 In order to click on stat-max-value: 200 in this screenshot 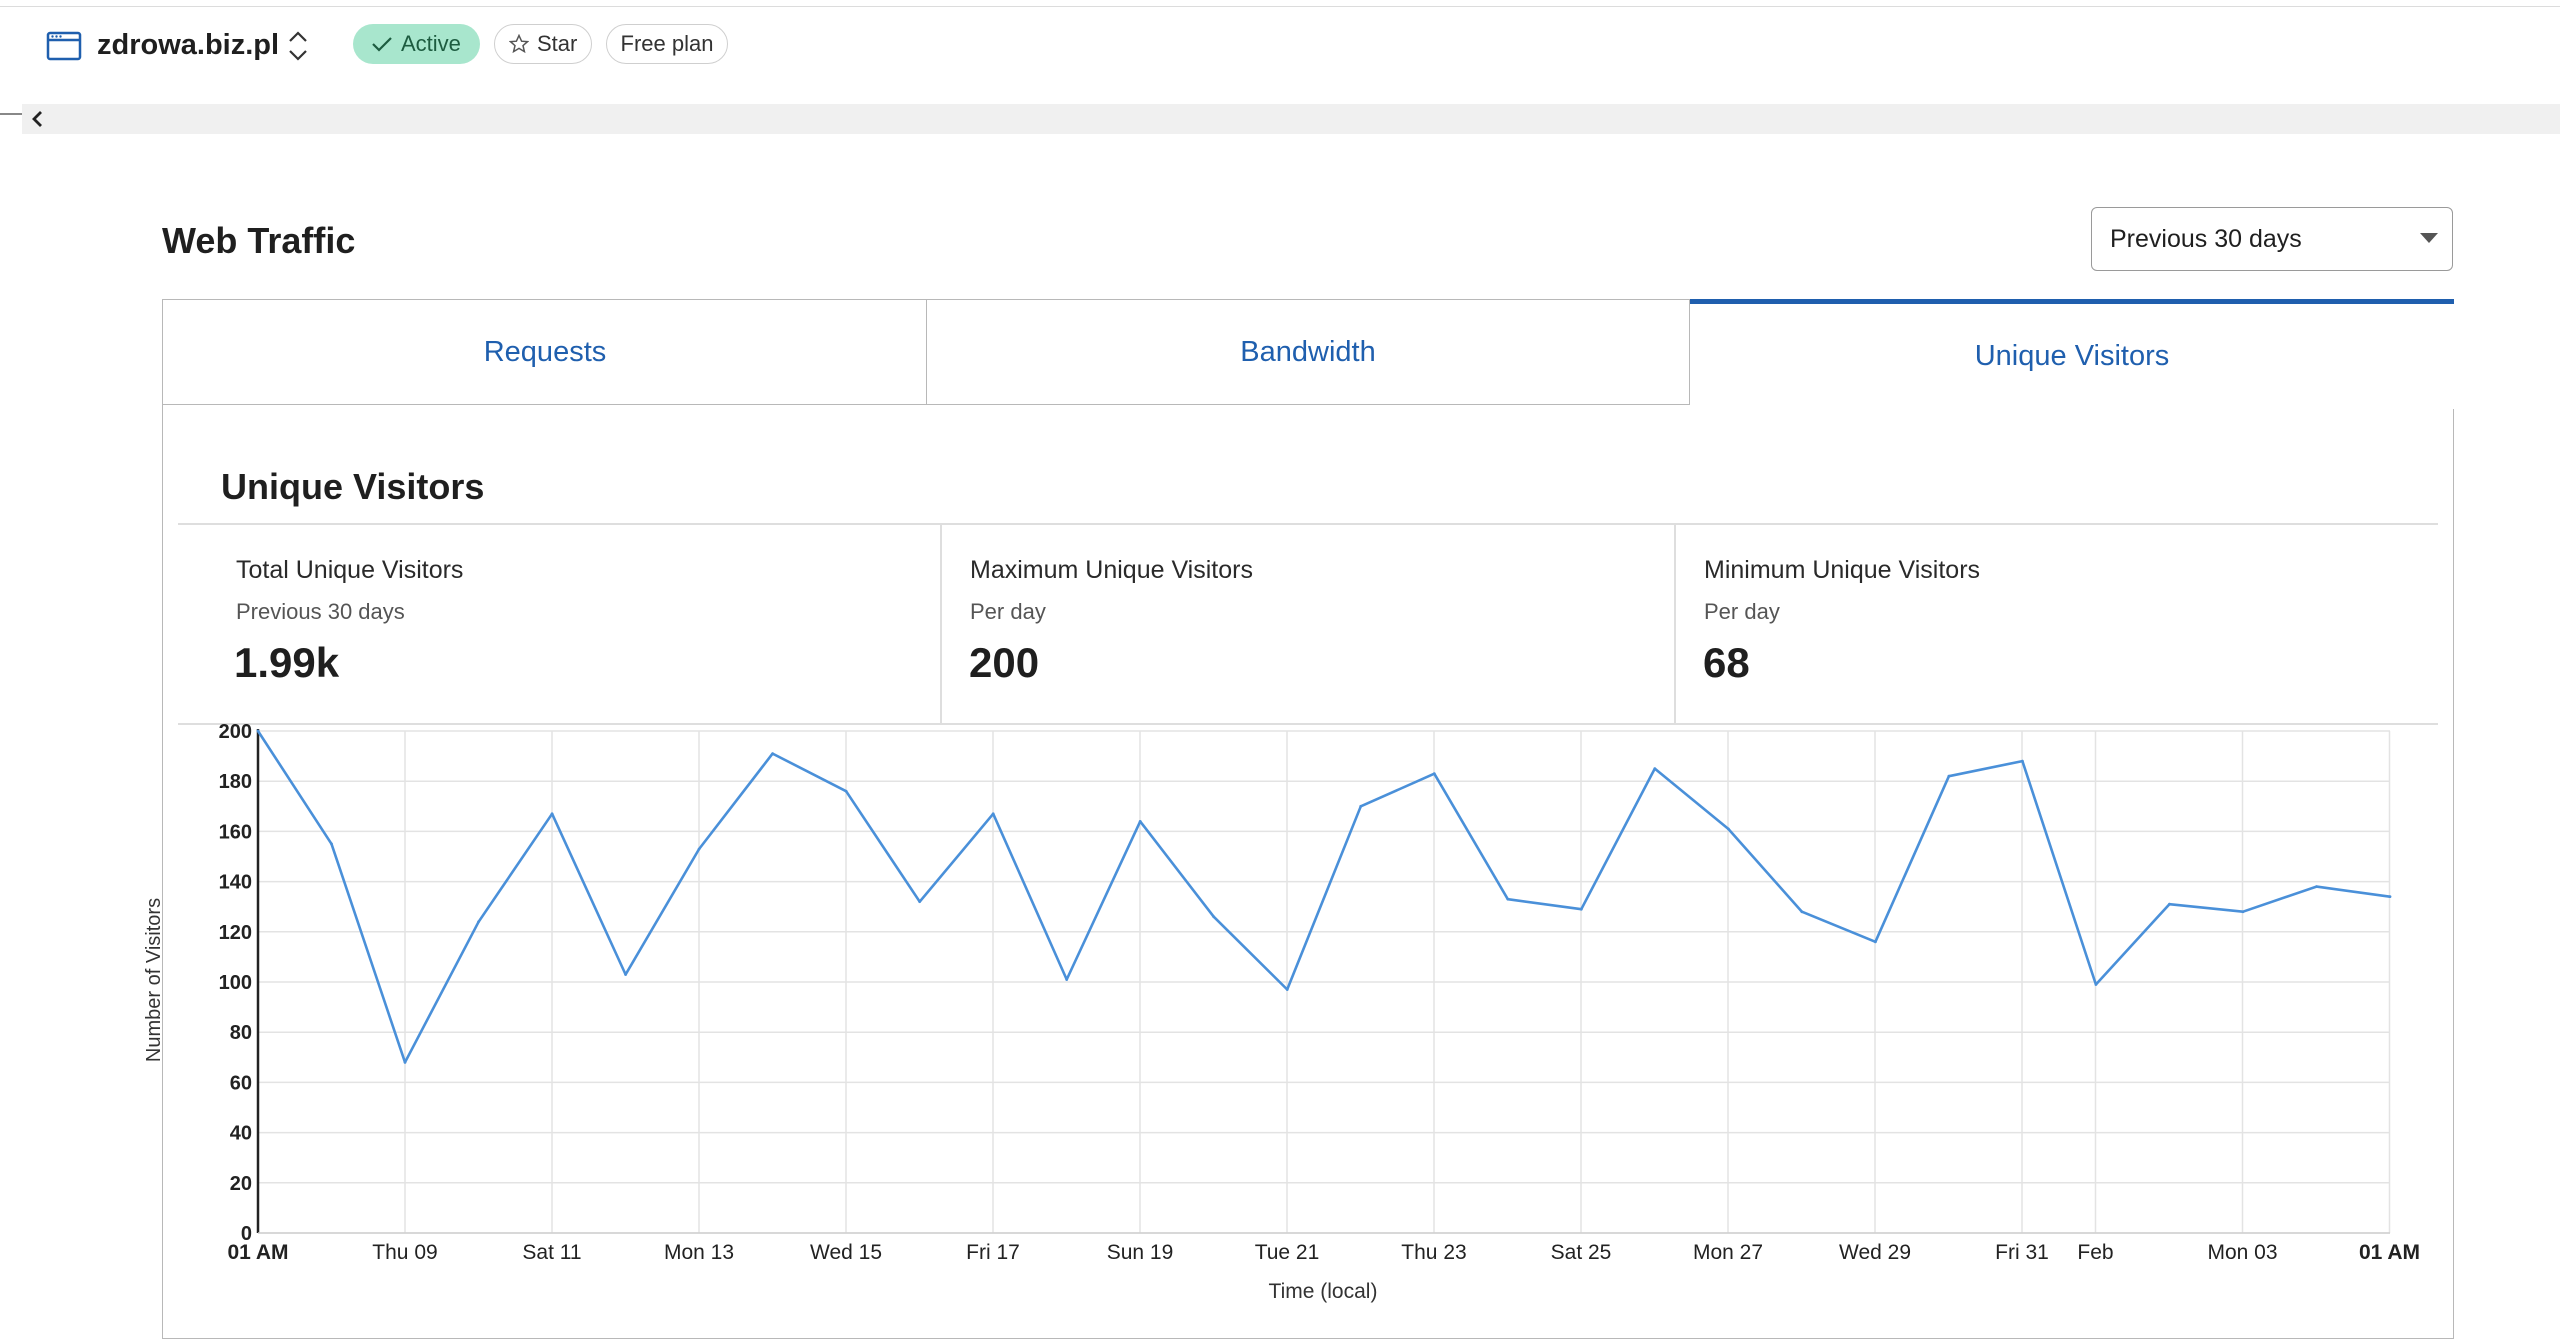, I will do `click(1004, 662)`.